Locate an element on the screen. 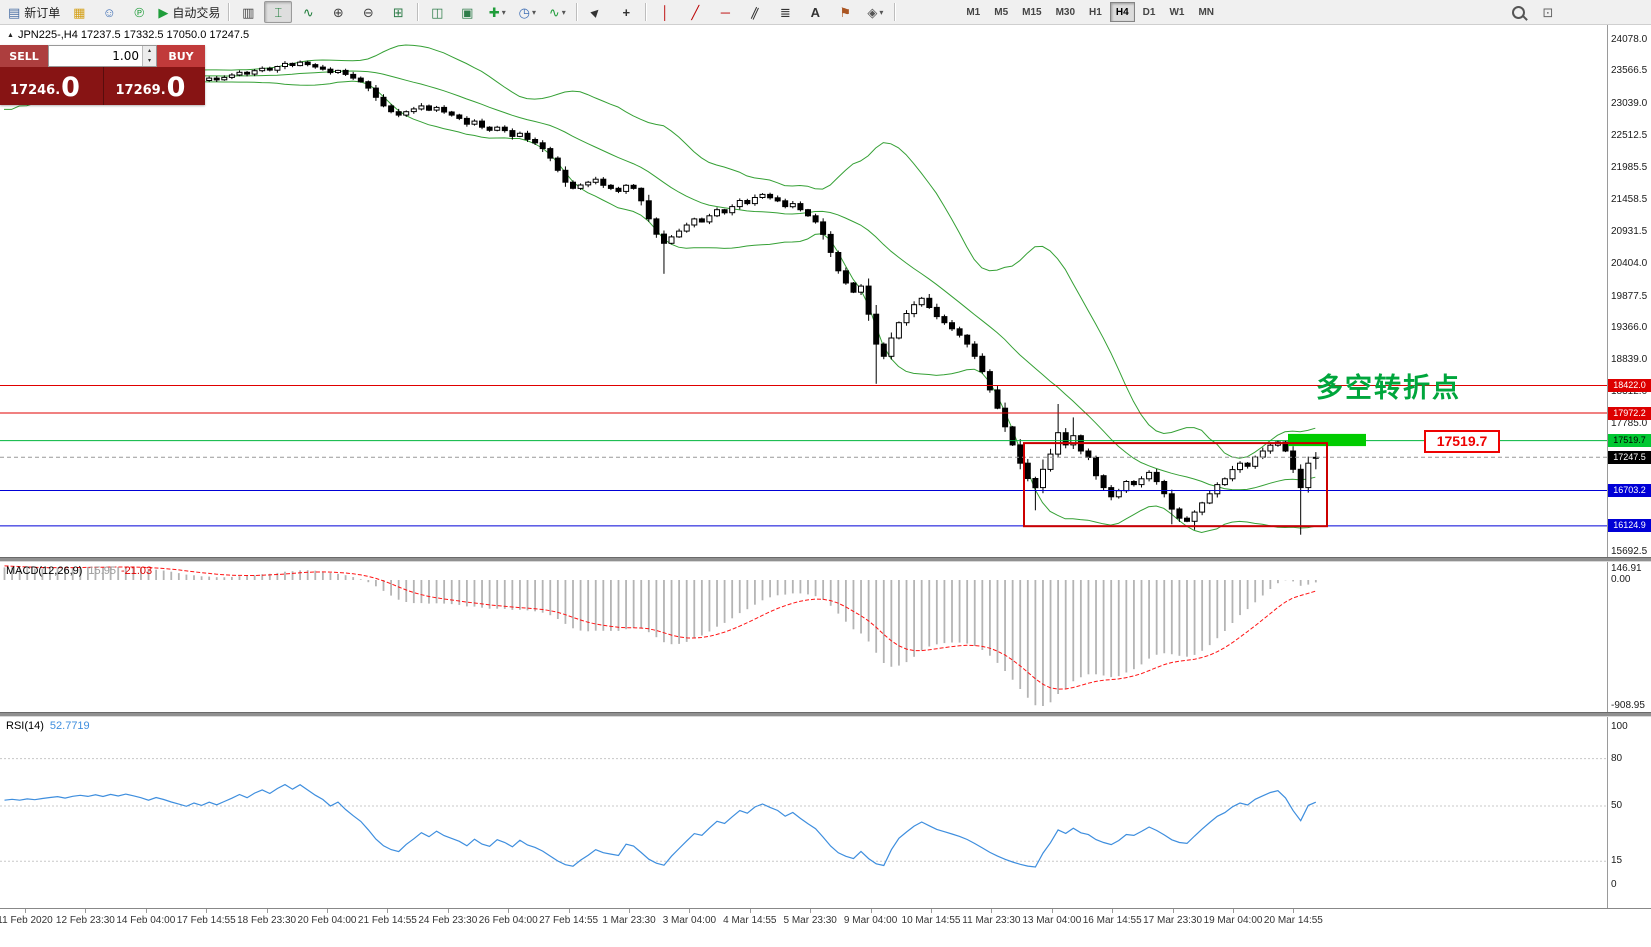 The height and width of the screenshot is (947, 1651). tile-windows-button: ⊞ is located at coordinates (398, 12).